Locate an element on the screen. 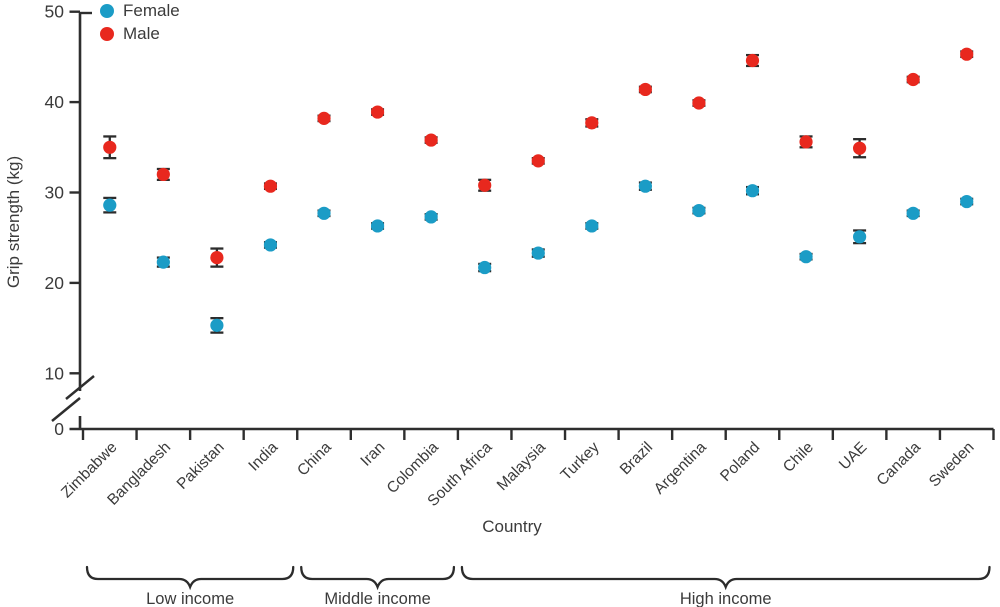 The height and width of the screenshot is (607, 1000). point-female-iran is located at coordinates (377, 226).